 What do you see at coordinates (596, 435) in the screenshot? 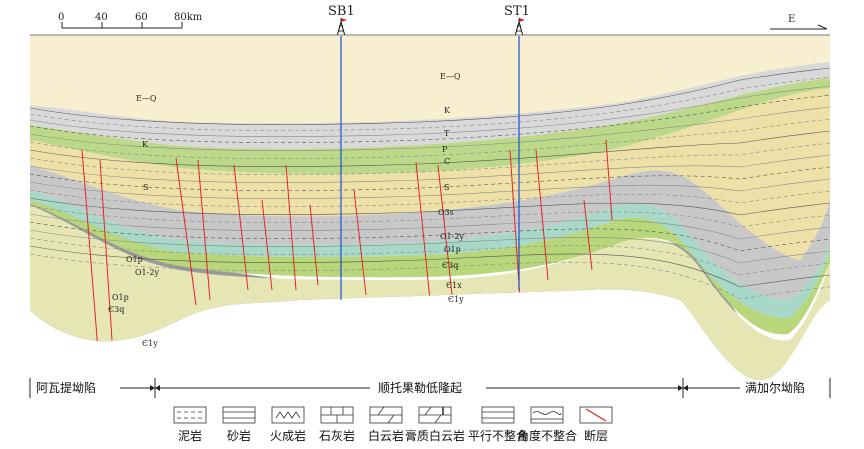
I see `legend-label: 断层` at bounding box center [596, 435].